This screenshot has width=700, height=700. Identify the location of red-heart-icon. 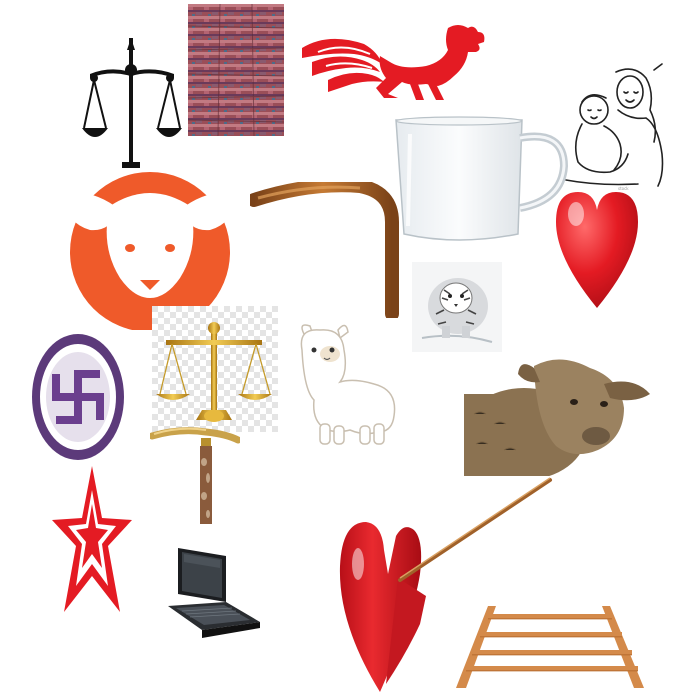
(597, 249).